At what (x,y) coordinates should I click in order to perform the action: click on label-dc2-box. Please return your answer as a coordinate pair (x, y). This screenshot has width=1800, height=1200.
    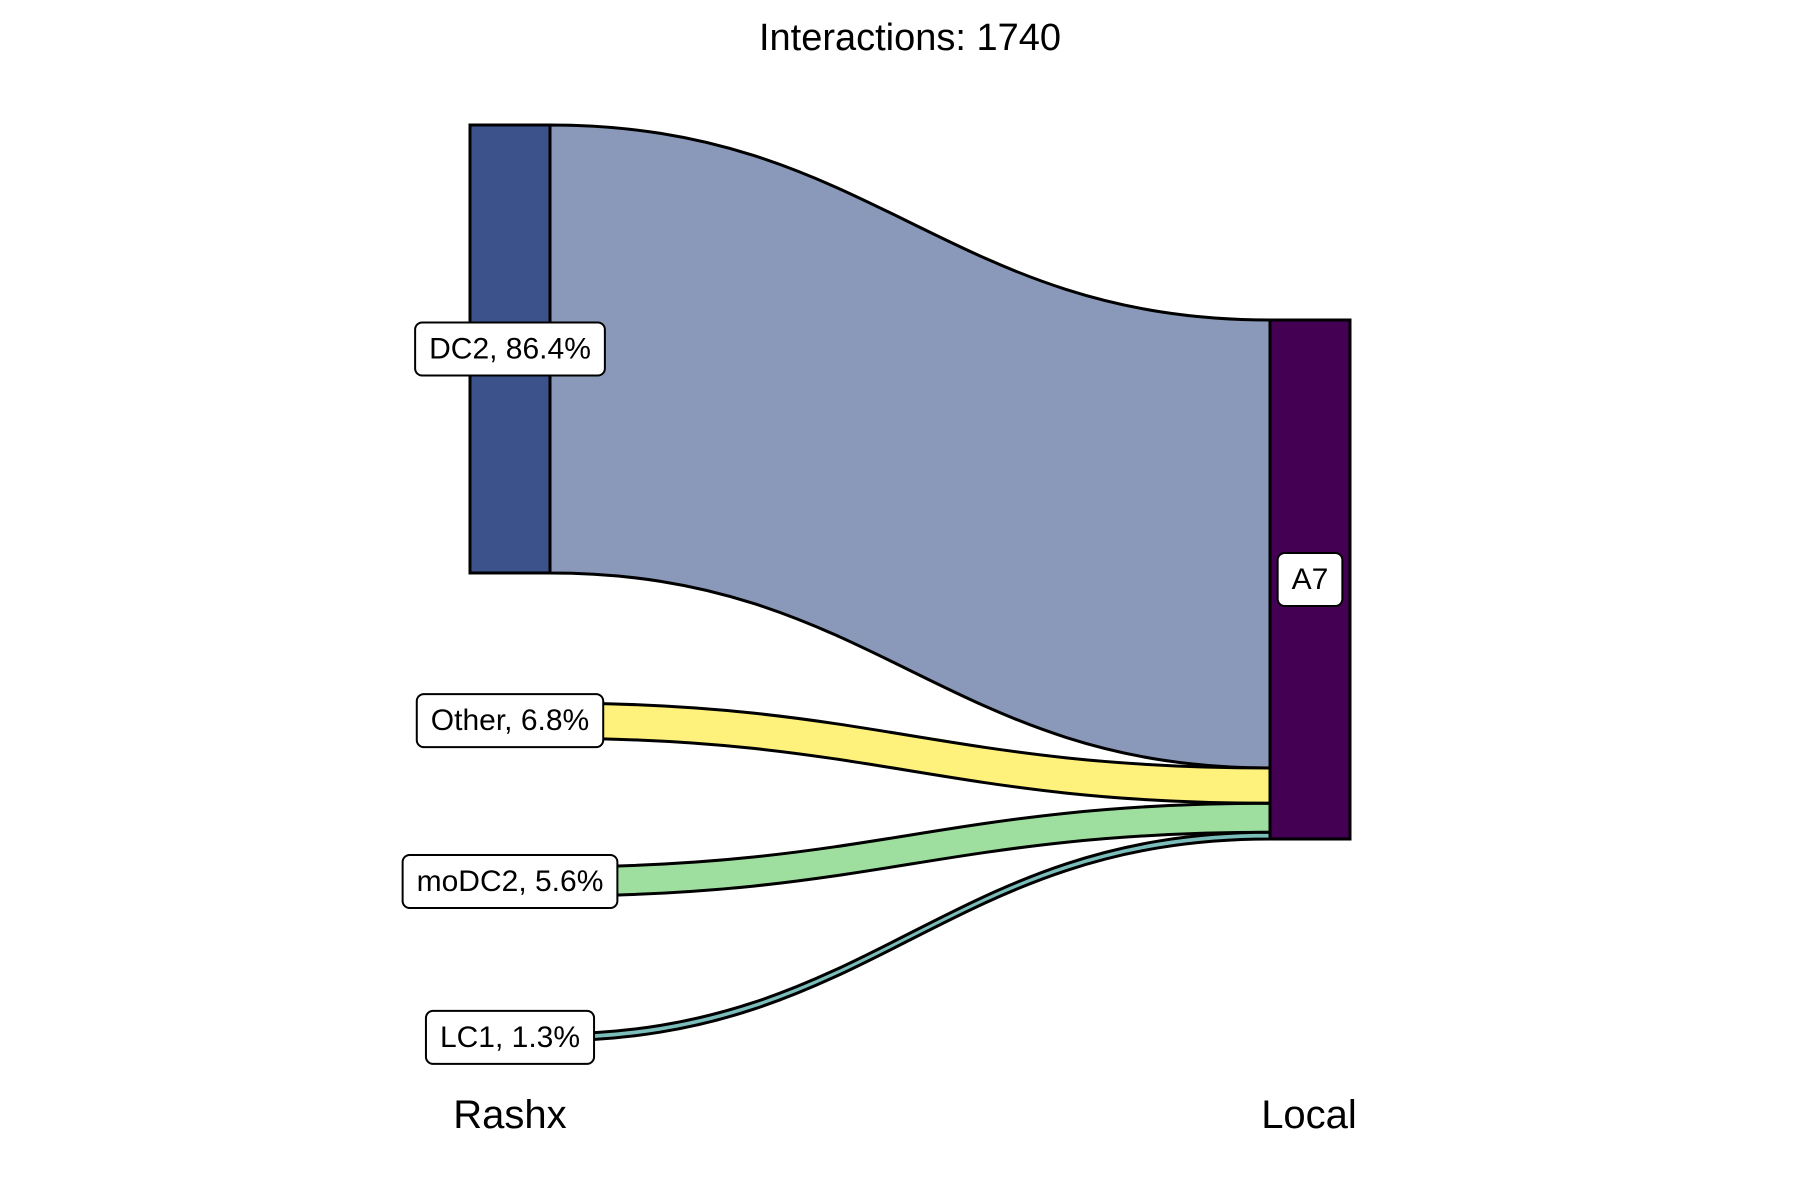
    Looking at the image, I should click on (510, 349).